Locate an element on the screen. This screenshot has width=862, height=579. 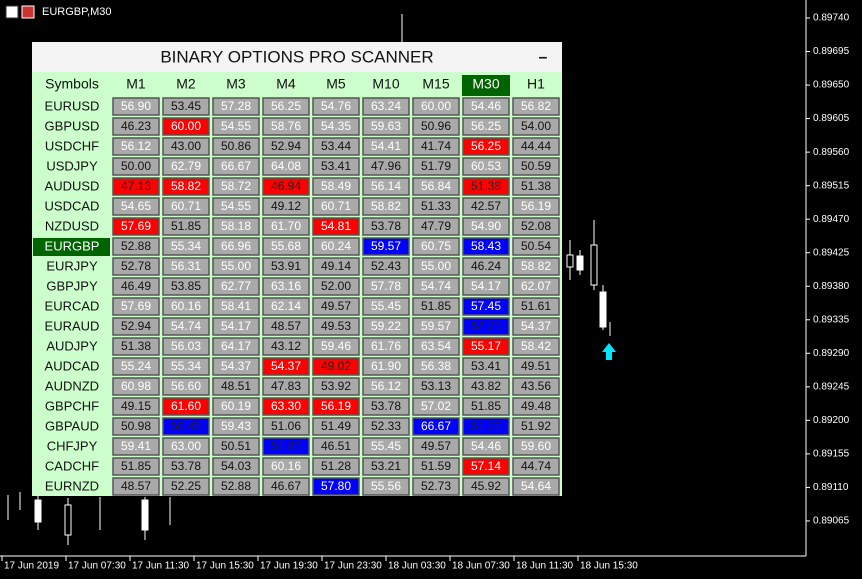
symbol-label: CHFJPY is located at coordinates (72, 445).